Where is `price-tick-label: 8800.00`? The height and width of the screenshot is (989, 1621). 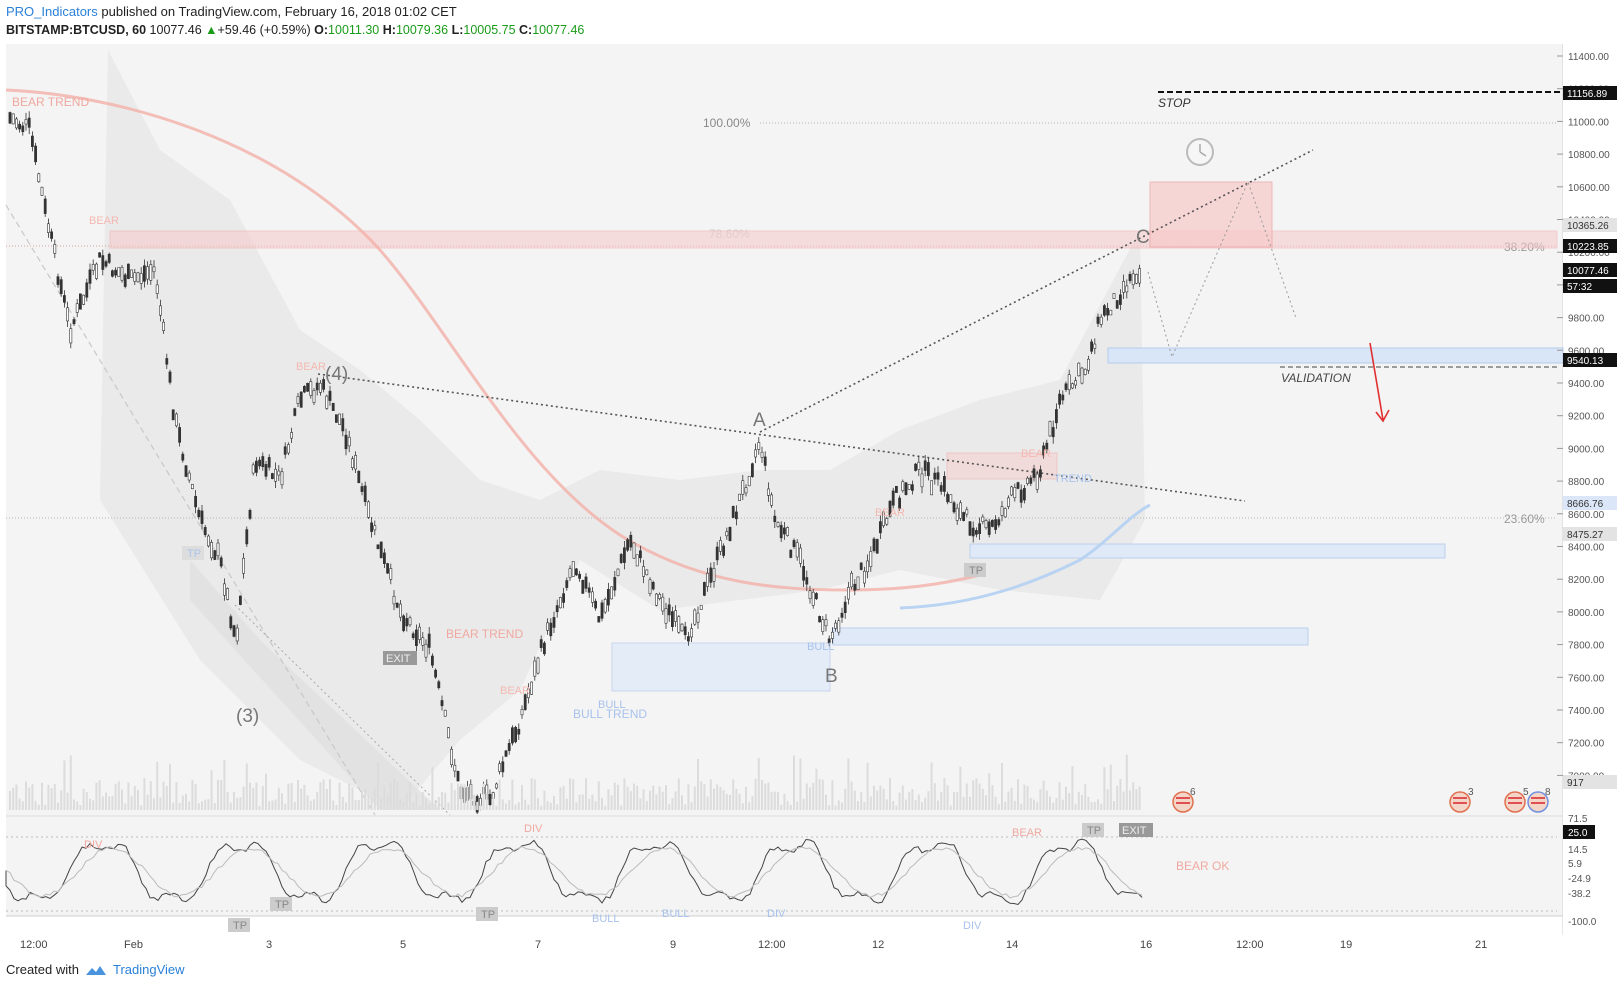 price-tick-label: 8800.00 is located at coordinates (1586, 482).